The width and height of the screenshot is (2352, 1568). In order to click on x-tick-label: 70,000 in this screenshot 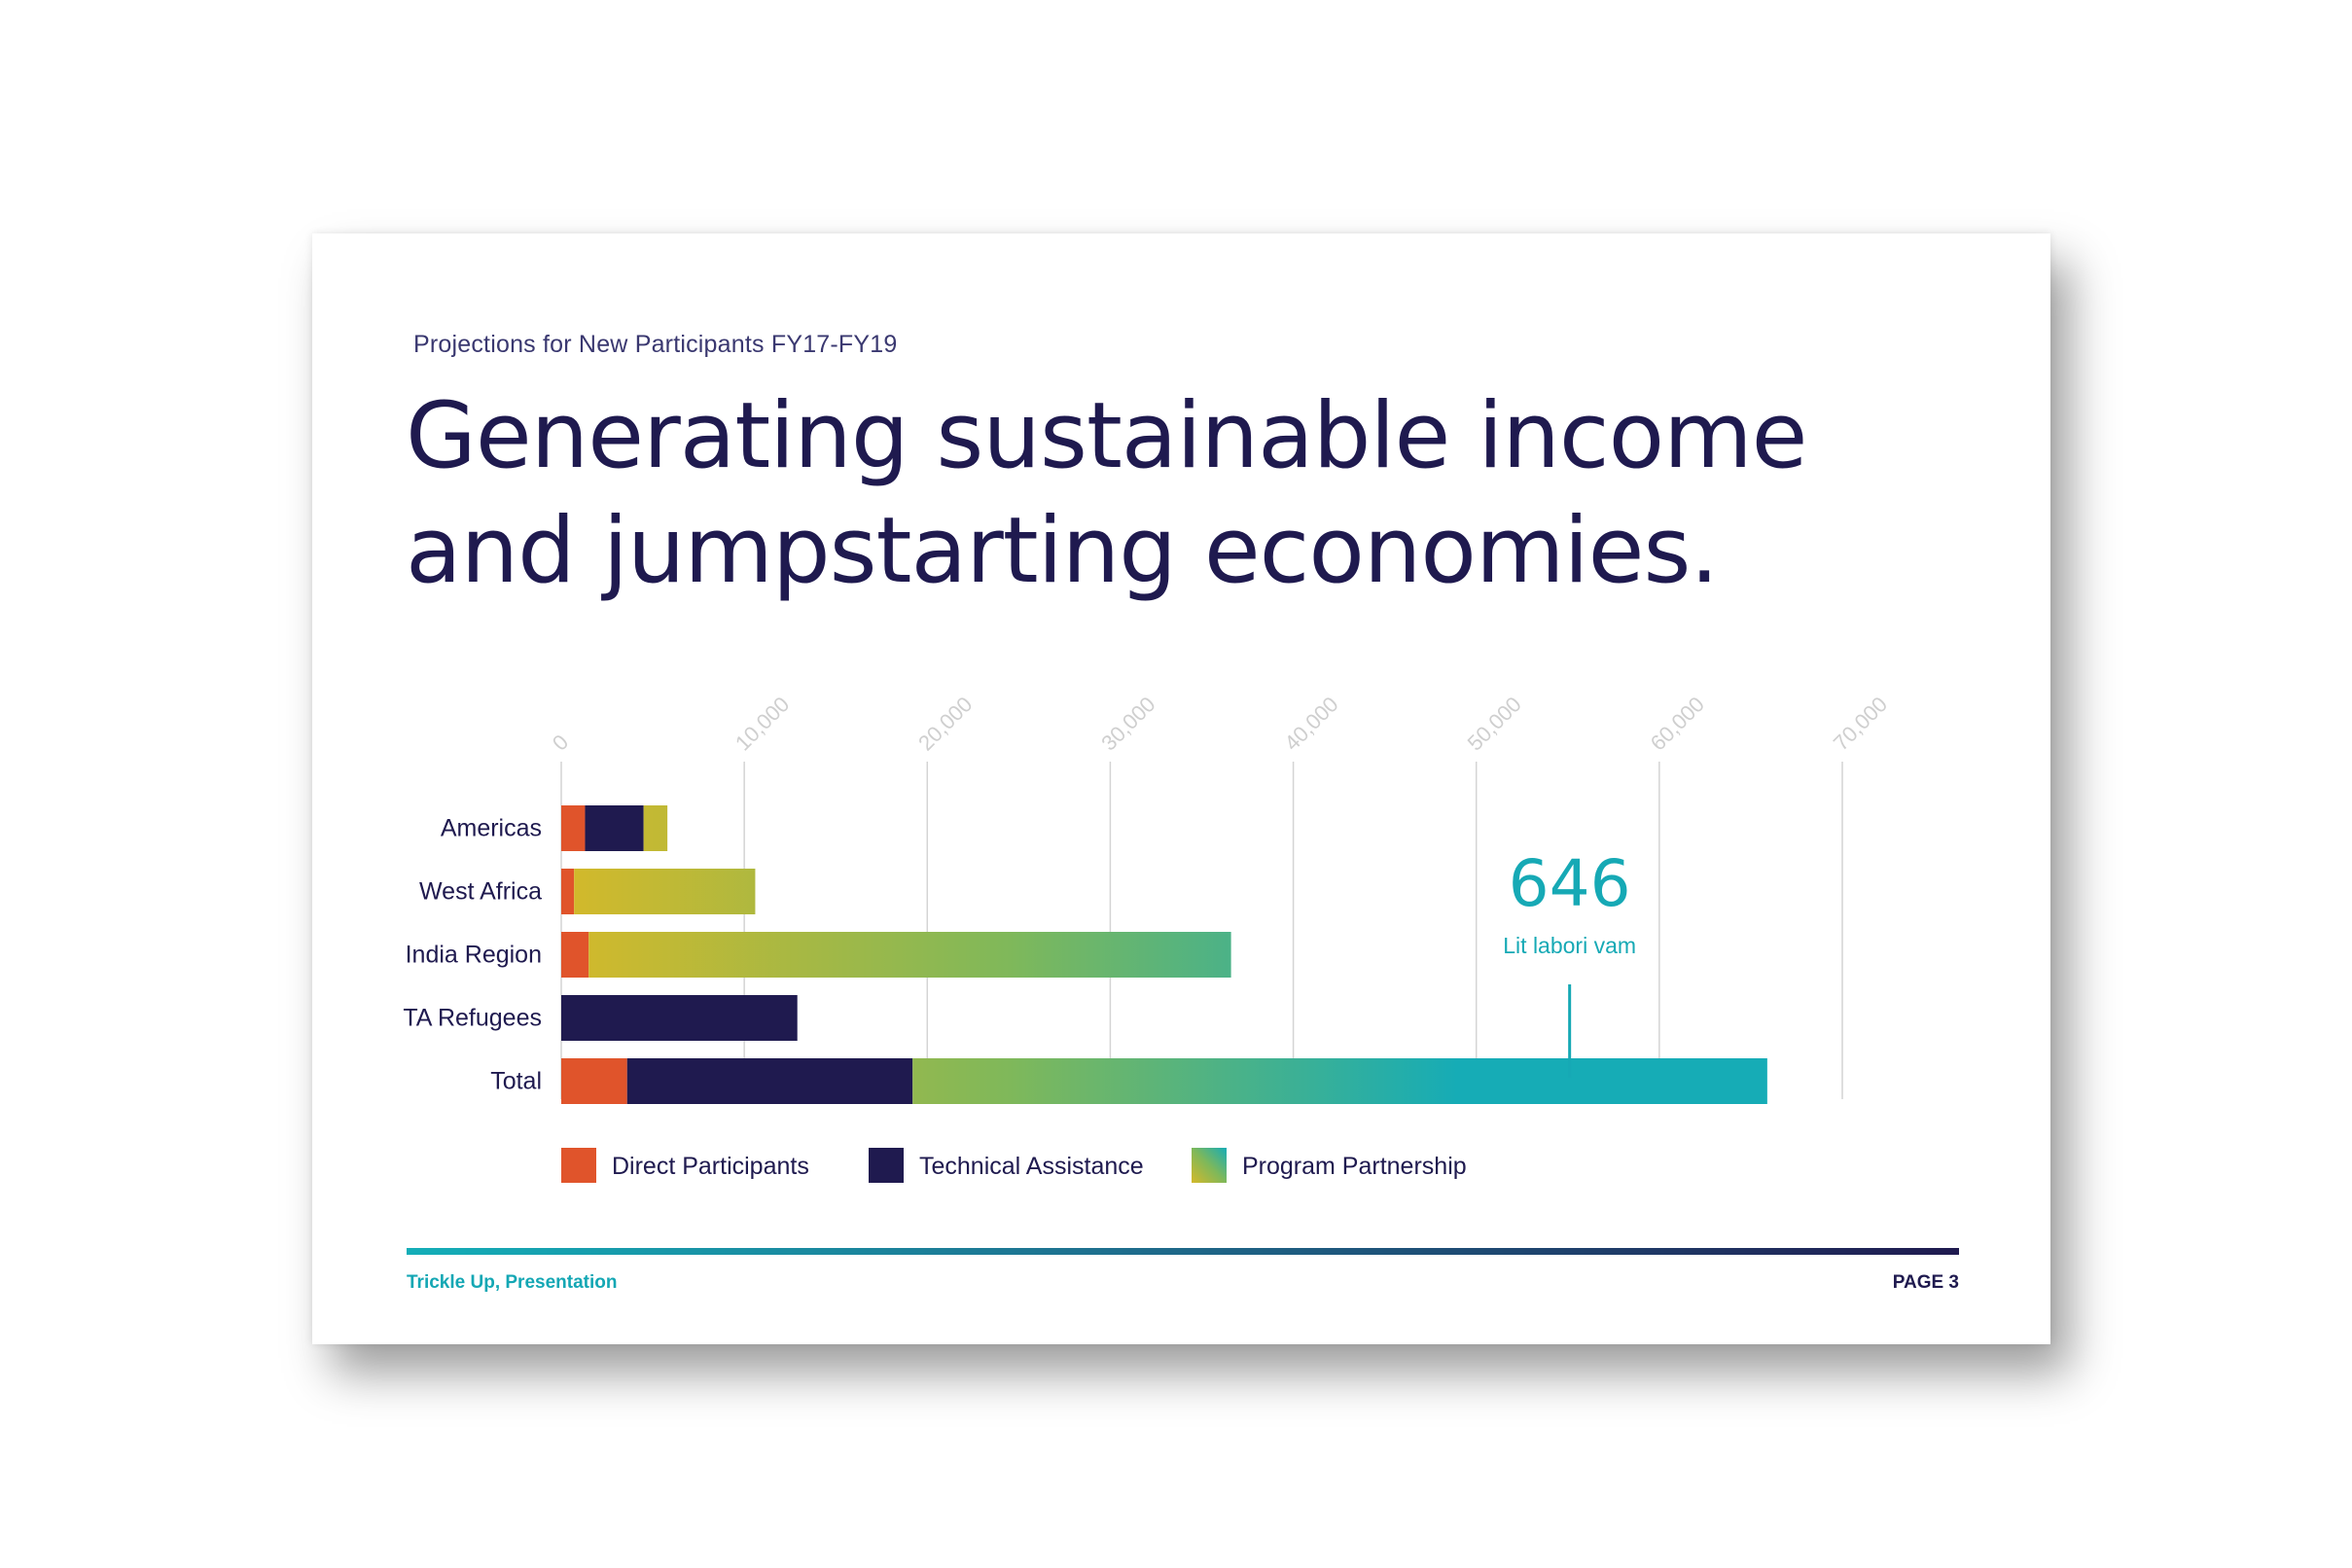, I will do `click(1861, 723)`.